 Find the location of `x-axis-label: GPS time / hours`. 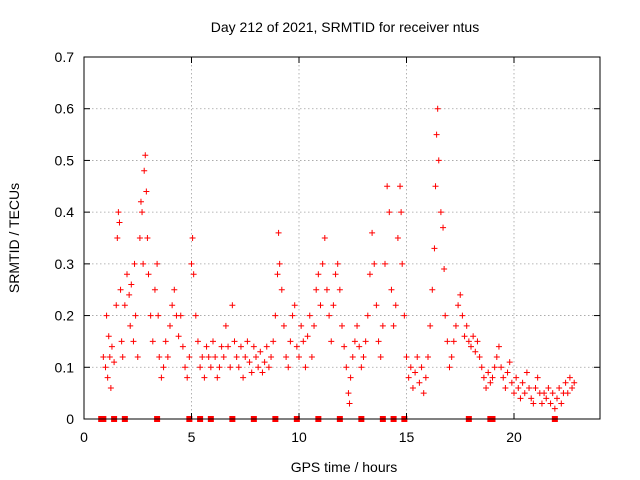

x-axis-label: GPS time / hours is located at coordinates (344, 467).